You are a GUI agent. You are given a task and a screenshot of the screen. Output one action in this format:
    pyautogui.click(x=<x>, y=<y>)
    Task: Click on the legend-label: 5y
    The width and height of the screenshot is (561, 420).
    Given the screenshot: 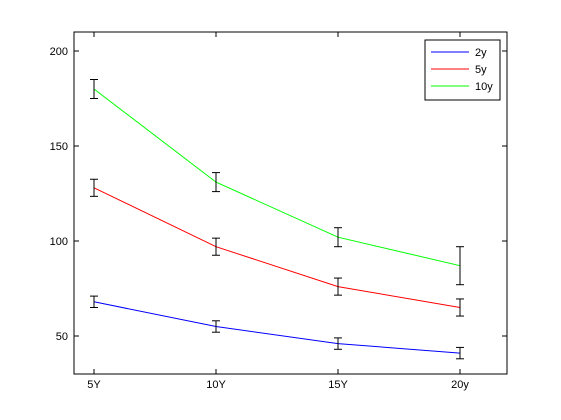 What is the action you would take?
    pyautogui.click(x=481, y=70)
    